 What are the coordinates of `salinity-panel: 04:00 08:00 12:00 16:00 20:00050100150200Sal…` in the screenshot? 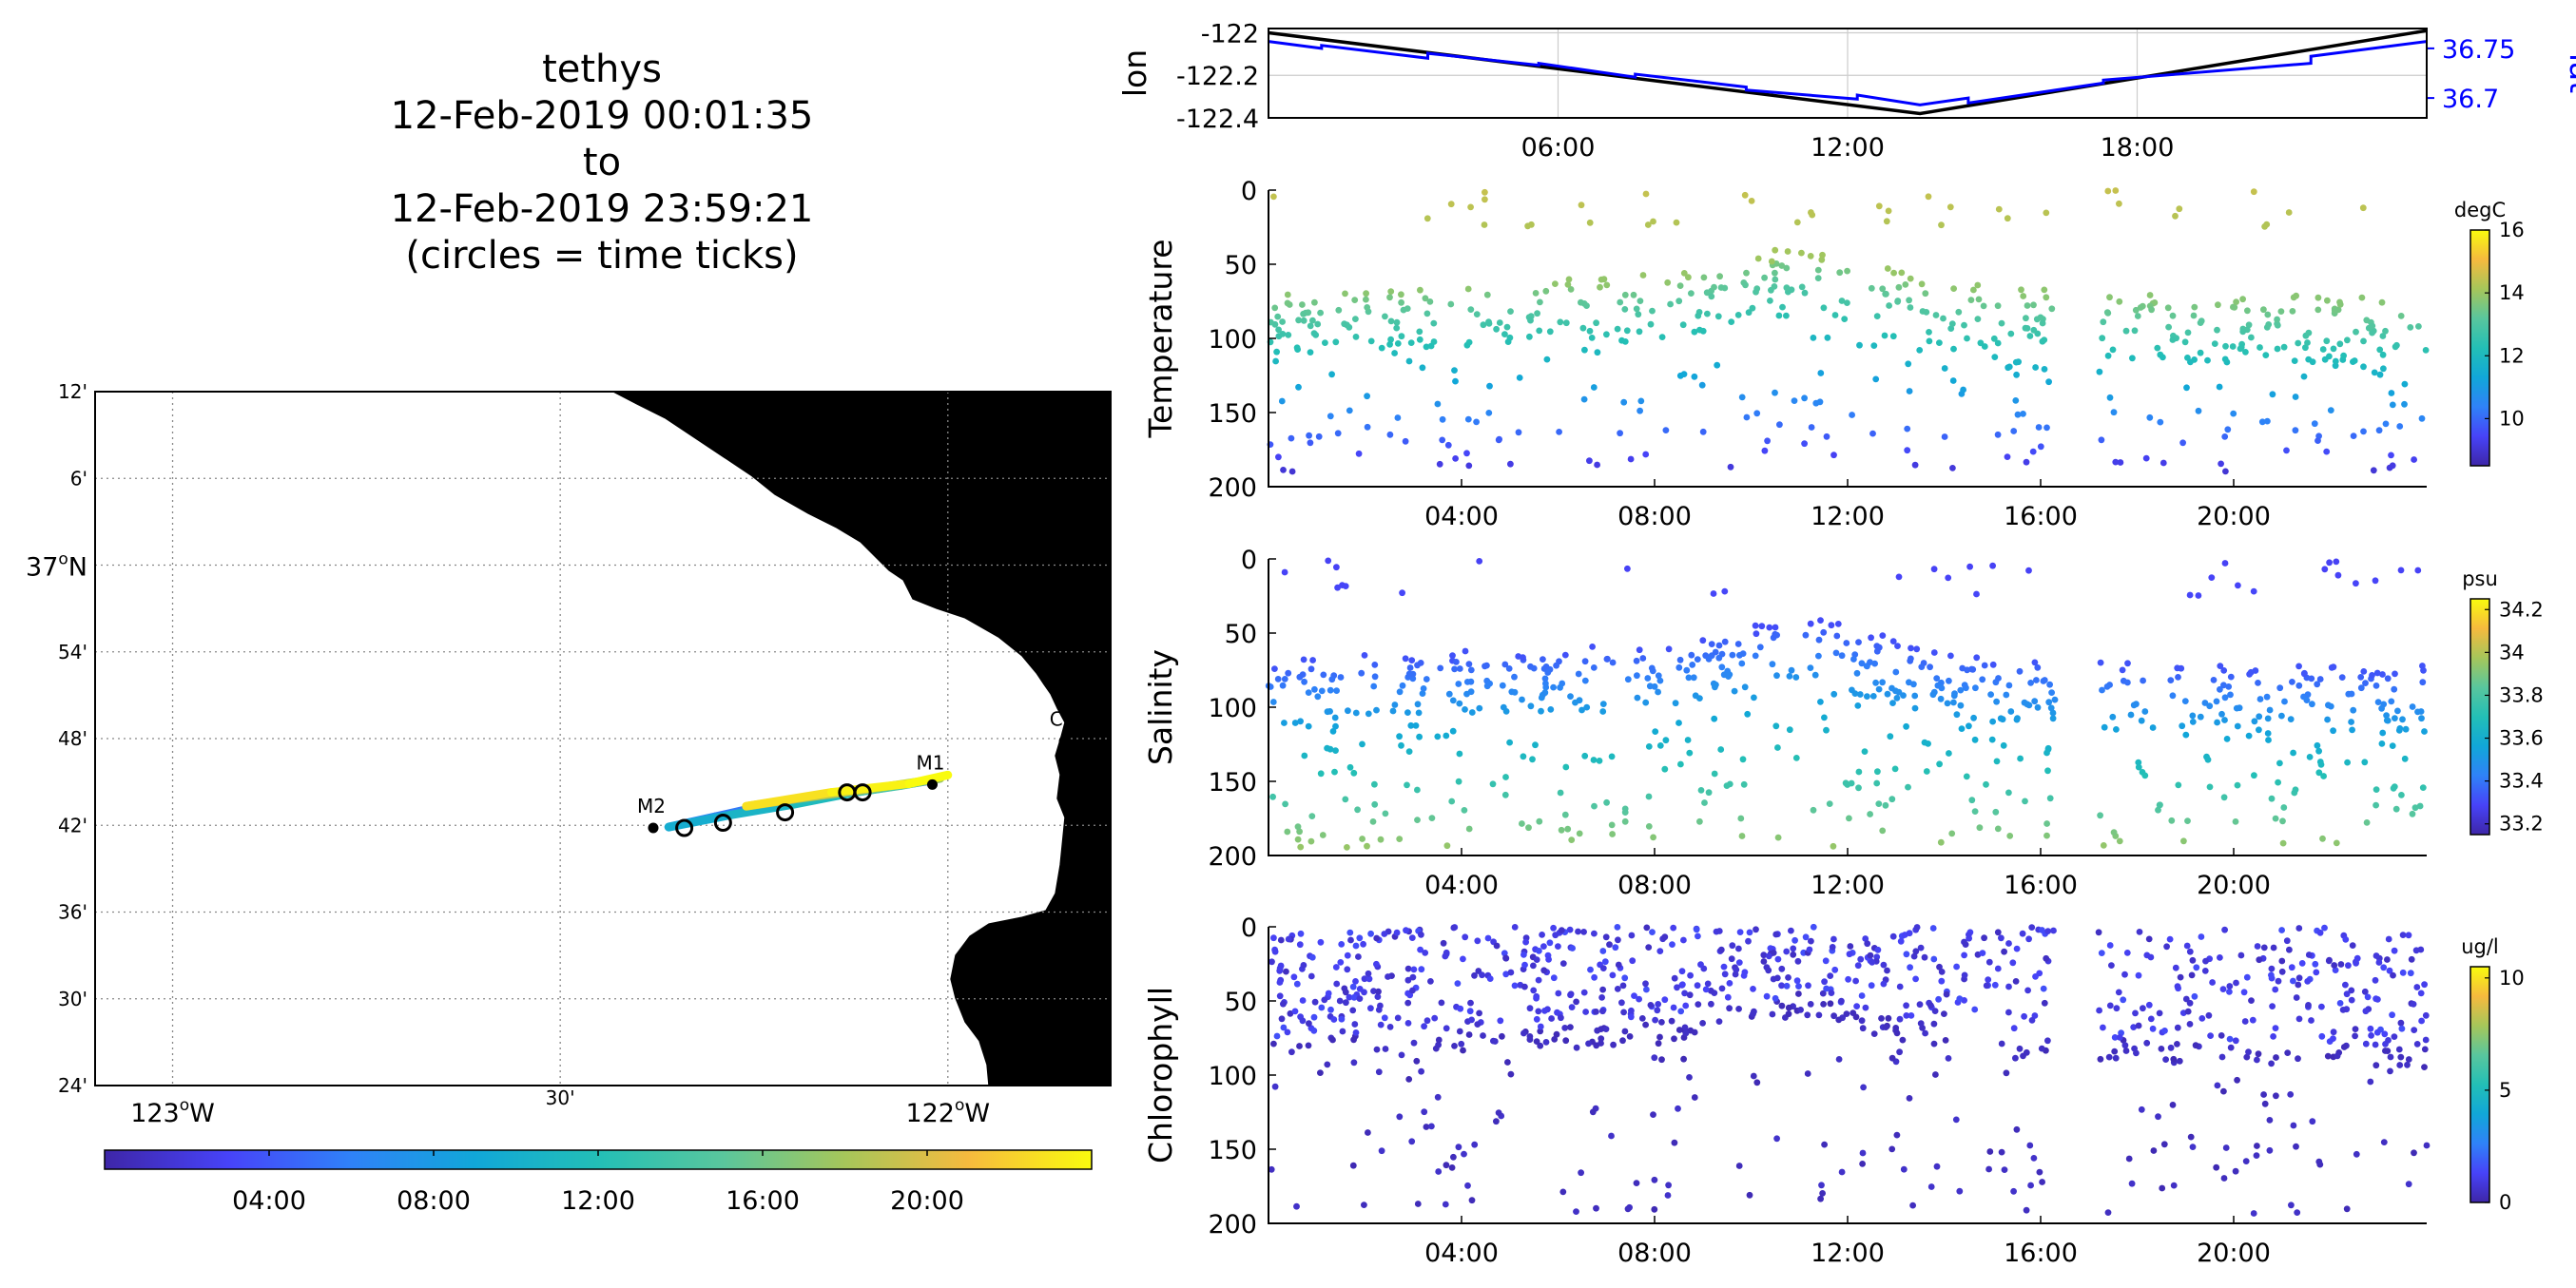 It's located at (1843, 723).